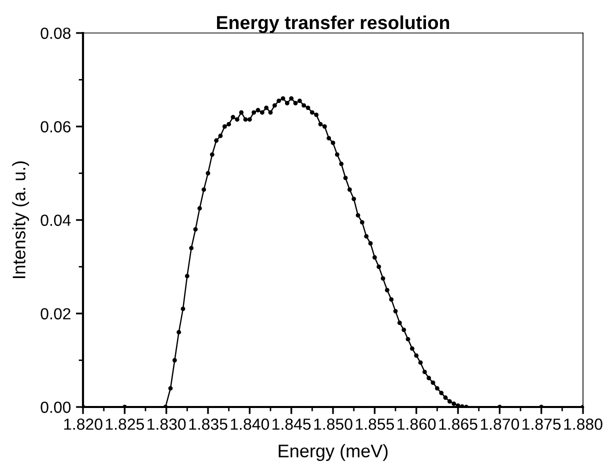 The width and height of the screenshot is (614, 470). I want to click on x-tick-label: 1.865, so click(458, 424).